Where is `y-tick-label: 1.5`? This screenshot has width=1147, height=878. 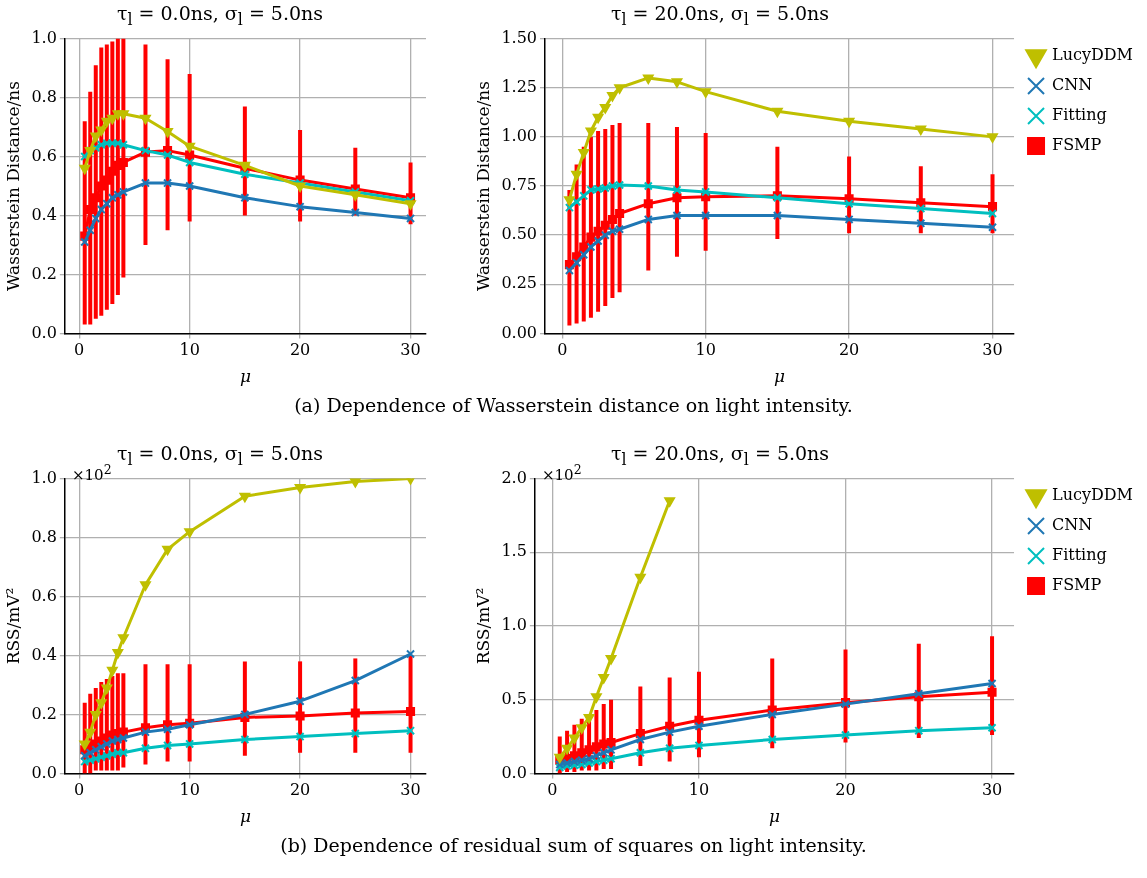 y-tick-label: 1.5 is located at coordinates (514, 551).